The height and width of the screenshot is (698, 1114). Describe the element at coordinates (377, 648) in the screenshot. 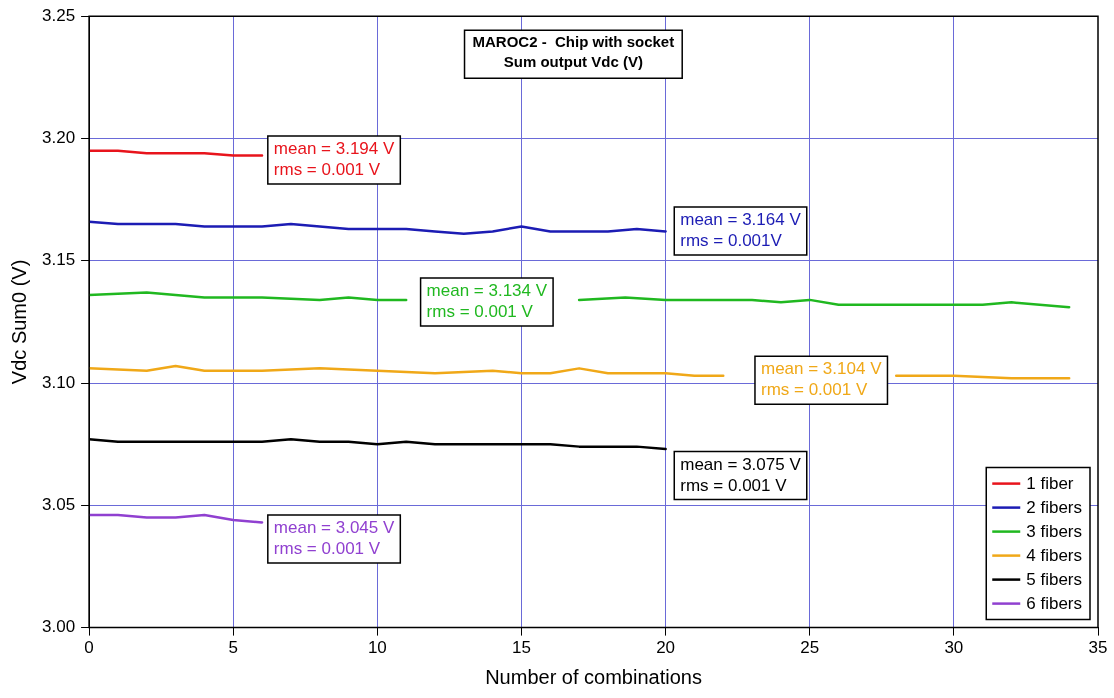

I see `x-tick-label: 10` at that location.